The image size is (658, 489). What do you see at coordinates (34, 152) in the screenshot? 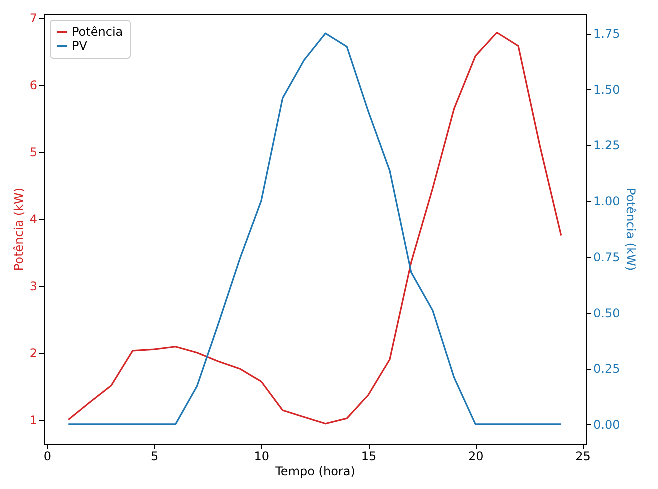
I see `y-tick-label: 5` at bounding box center [34, 152].